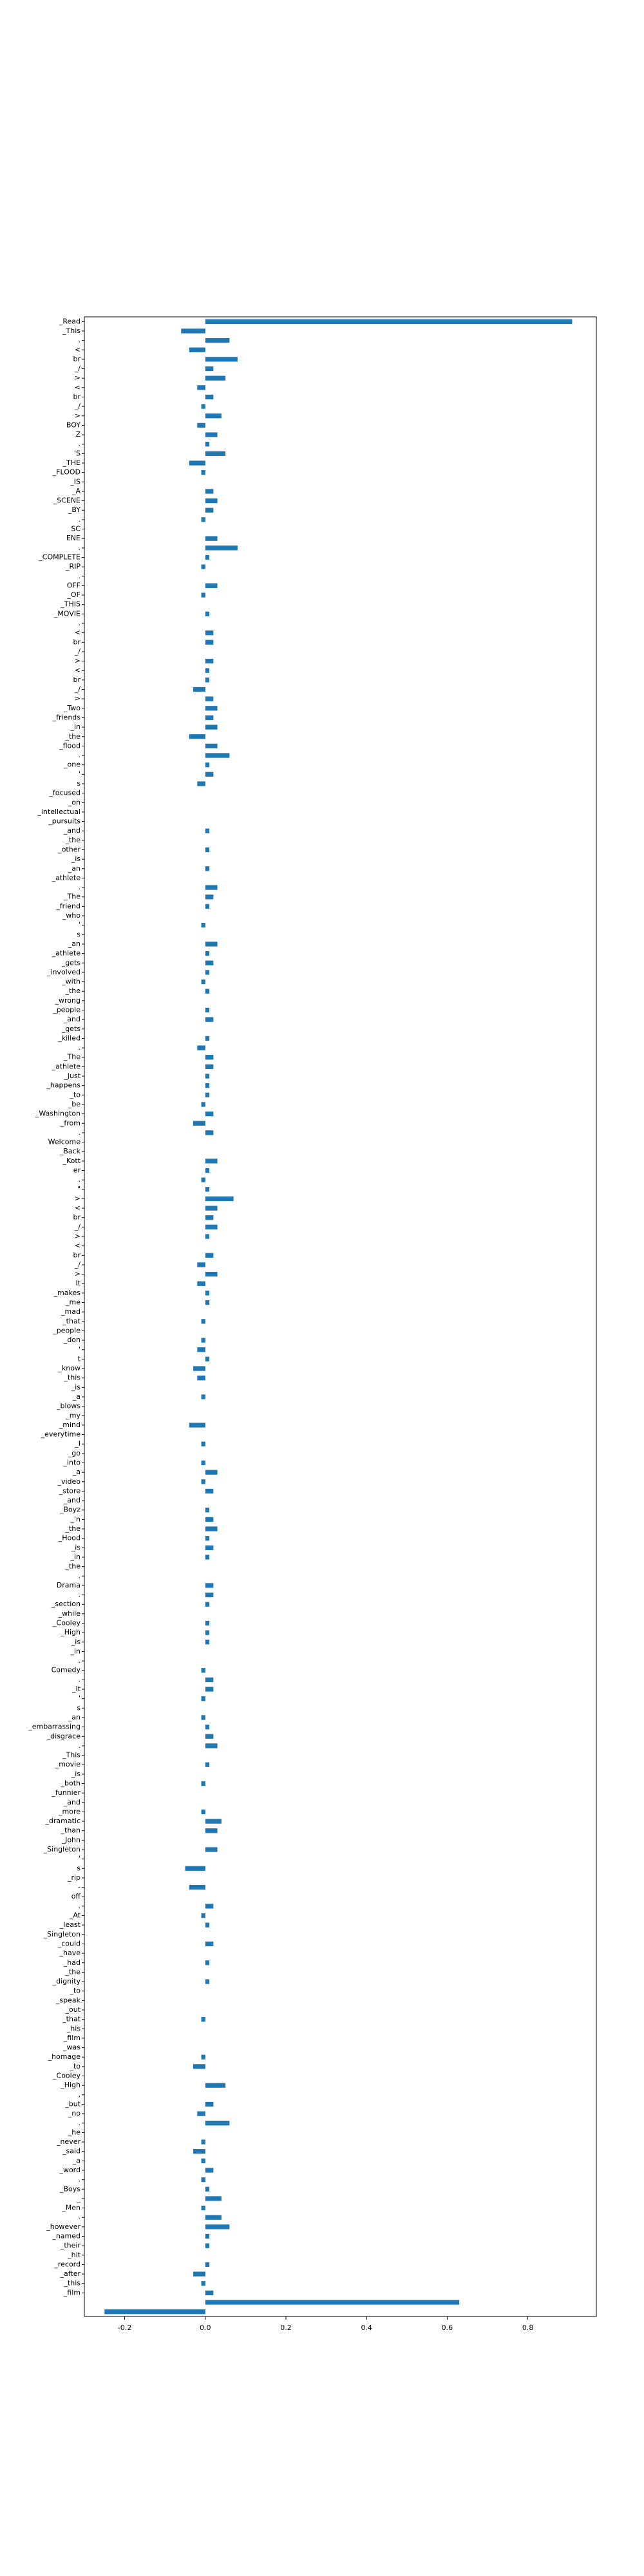 The image size is (644, 2576). What do you see at coordinates (528, 2328) in the screenshot?
I see `x-tick-label: 0.8` at bounding box center [528, 2328].